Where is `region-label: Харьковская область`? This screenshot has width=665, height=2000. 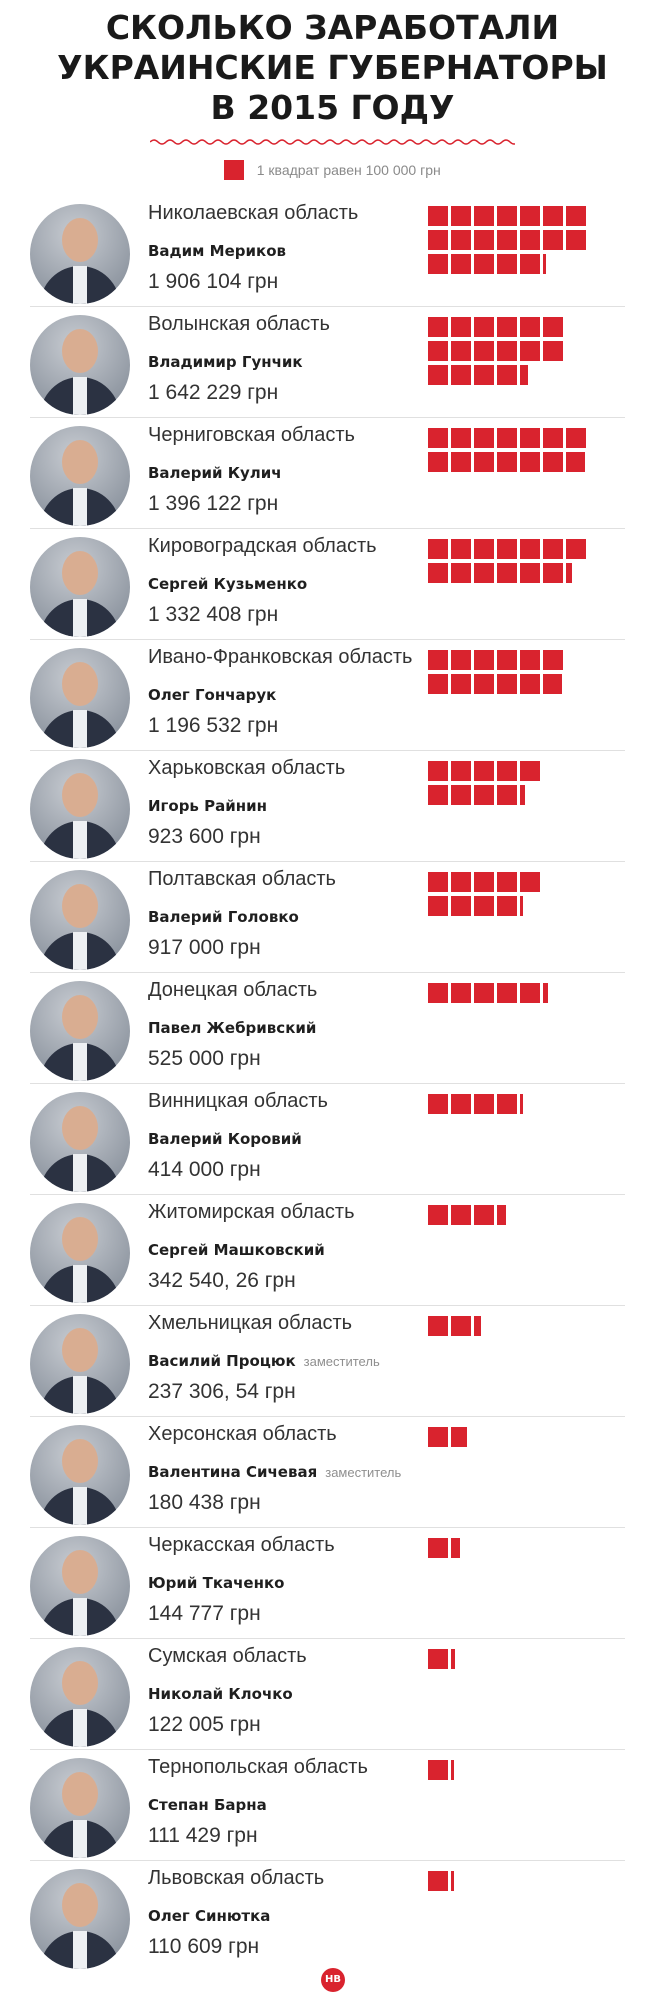
region-label: Харьковская область is located at coordinates (247, 768).